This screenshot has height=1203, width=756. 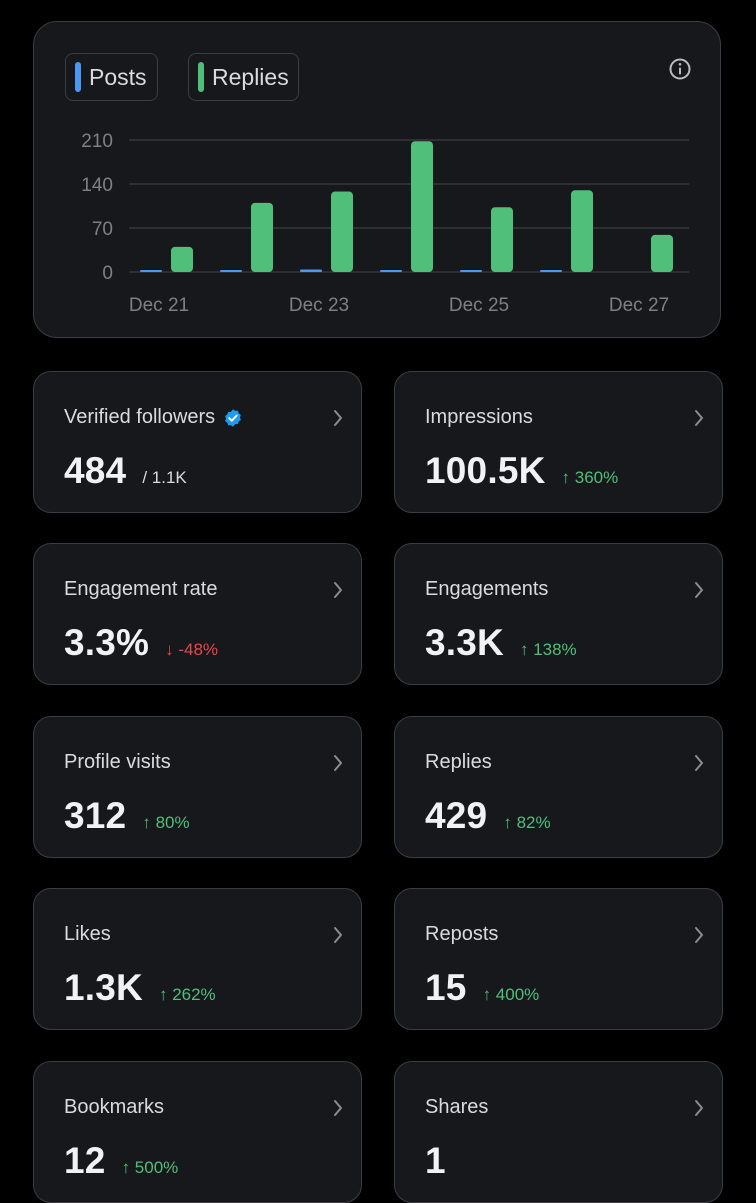 I want to click on metric-delta: ↑ 262%, so click(x=187, y=994).